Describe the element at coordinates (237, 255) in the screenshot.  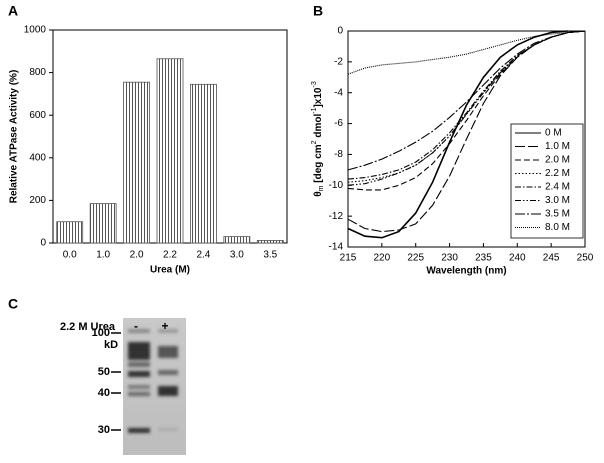
I see `x-tick-label: 3.0` at that location.